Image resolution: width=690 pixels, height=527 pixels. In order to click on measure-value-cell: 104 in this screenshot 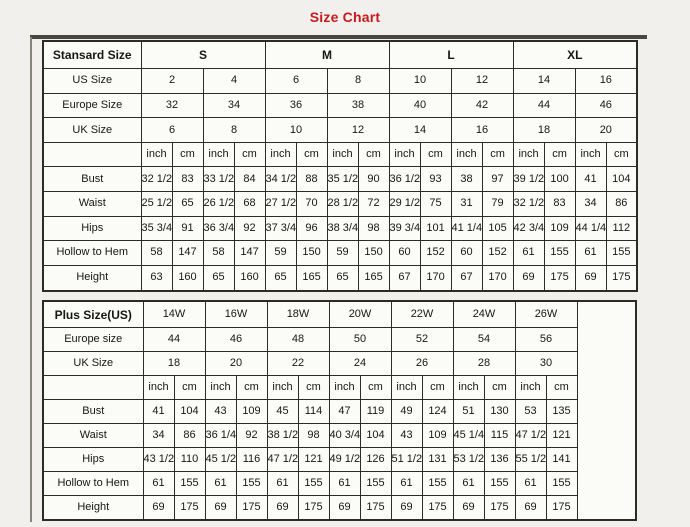, I will do `click(621, 179)`.